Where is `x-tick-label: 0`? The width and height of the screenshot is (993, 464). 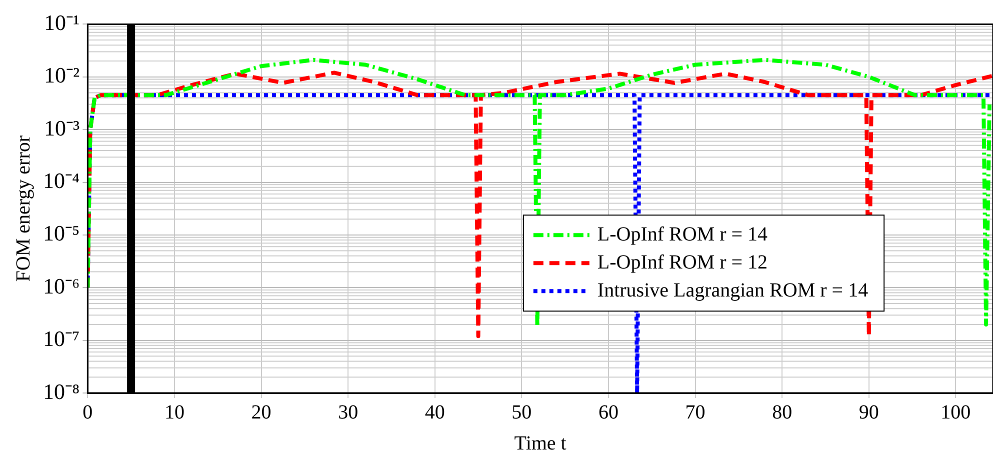
x-tick-label: 0 is located at coordinates (87, 412).